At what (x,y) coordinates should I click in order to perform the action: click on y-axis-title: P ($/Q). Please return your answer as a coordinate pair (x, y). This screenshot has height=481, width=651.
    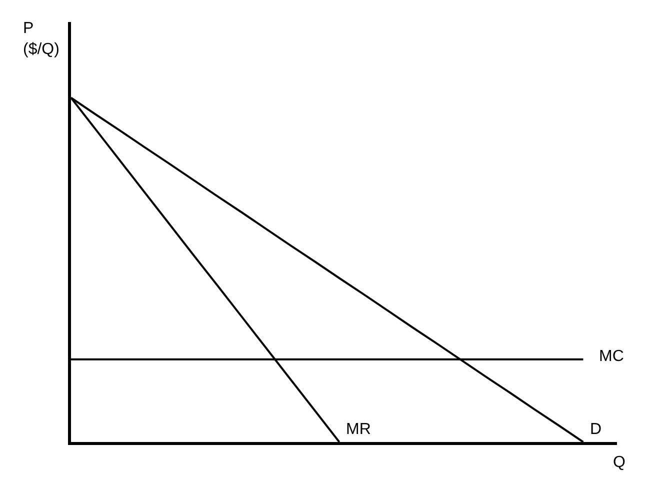
    Looking at the image, I should click on (41, 39).